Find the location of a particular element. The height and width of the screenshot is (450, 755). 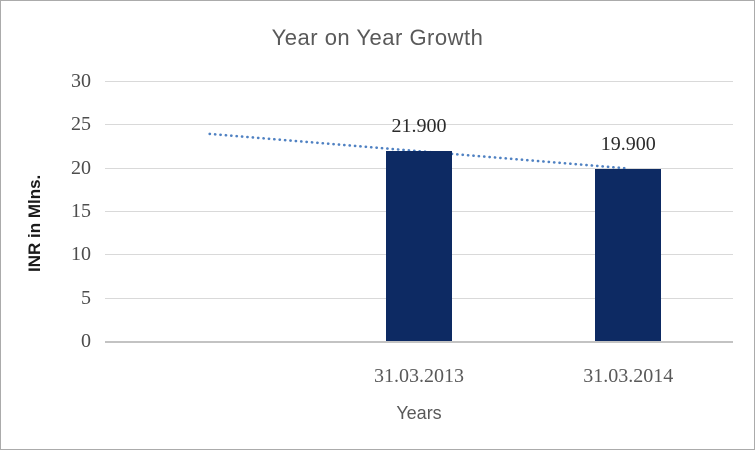

y-tick-label: 5 is located at coordinates (86, 297).